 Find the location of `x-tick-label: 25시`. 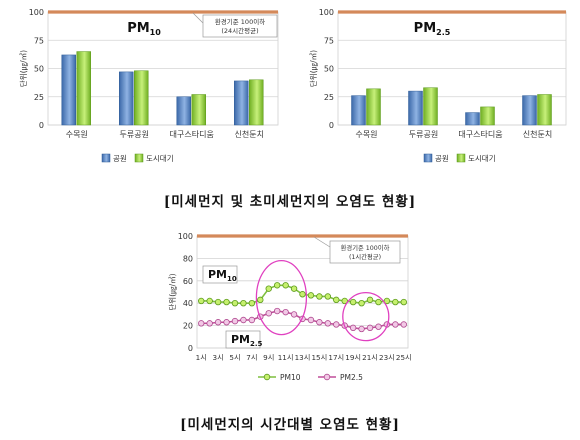

x-tick-label: 25시 is located at coordinates (404, 357).